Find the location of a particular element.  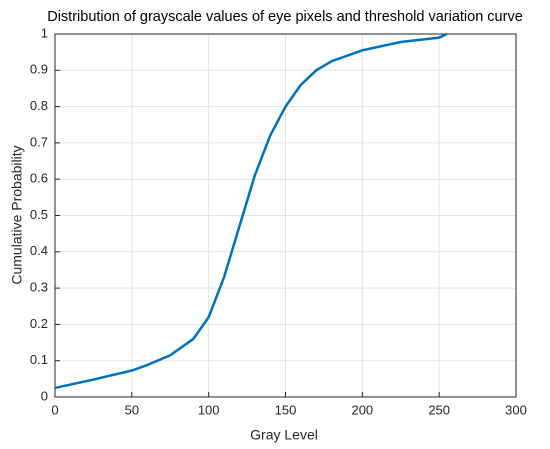

y-tick-label: 0.5 is located at coordinates (39, 214).